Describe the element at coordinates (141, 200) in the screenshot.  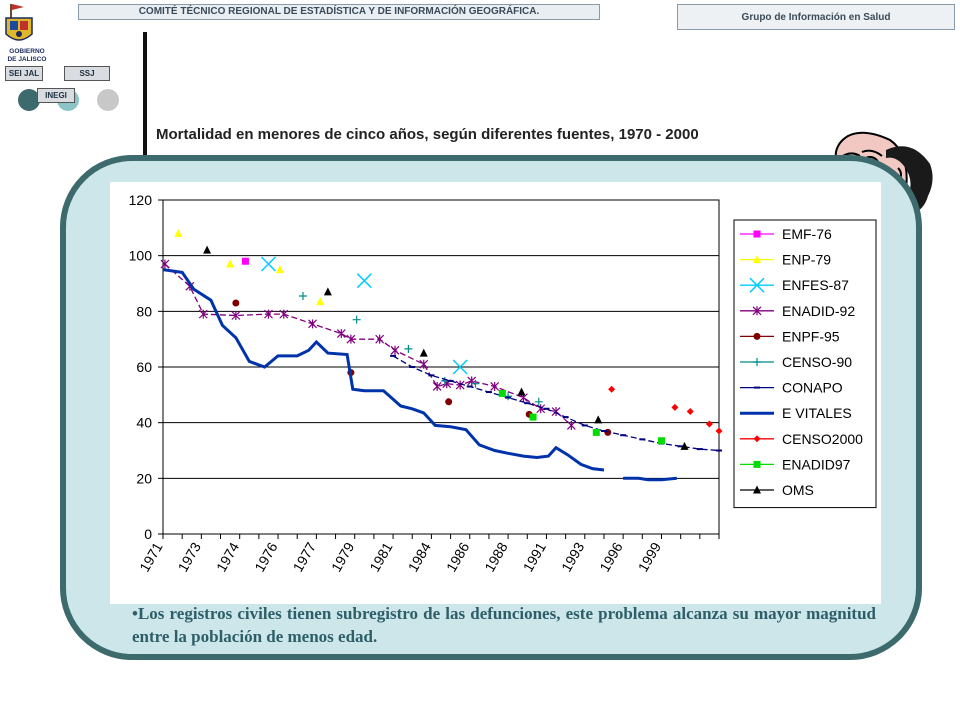
I see `y-tick-label: 120` at that location.